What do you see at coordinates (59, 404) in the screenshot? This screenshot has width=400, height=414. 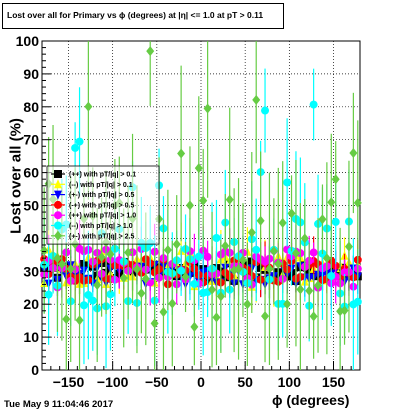 I see `datestamp: Tue May 9 11:04:46 2017` at bounding box center [59, 404].